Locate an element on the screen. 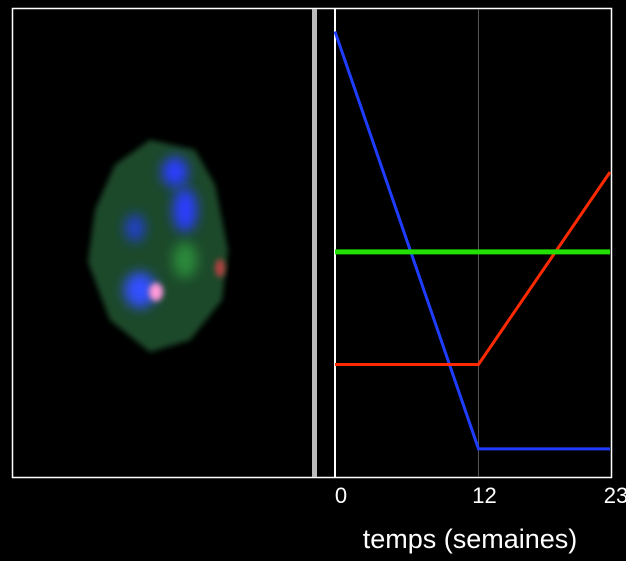  cell-image is located at coordinates (158, 246).